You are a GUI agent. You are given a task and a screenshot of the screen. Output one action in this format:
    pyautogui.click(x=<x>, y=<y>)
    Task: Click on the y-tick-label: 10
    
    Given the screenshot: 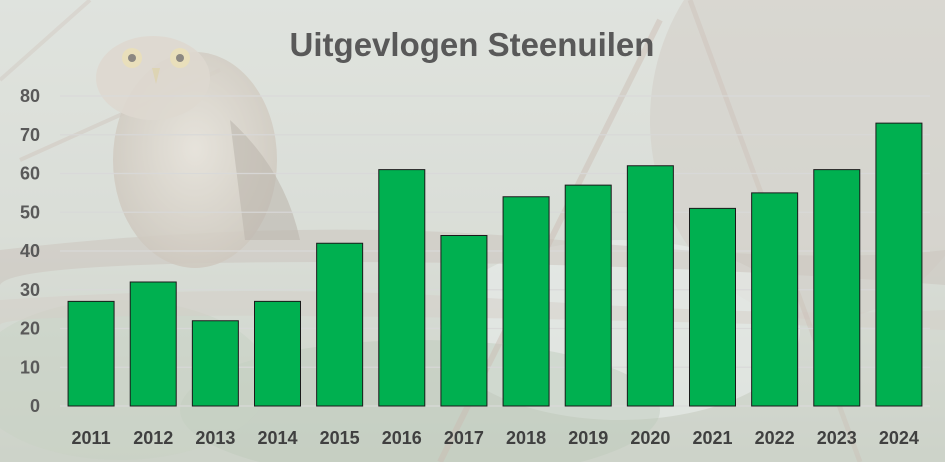 What is the action you would take?
    pyautogui.click(x=30, y=367)
    